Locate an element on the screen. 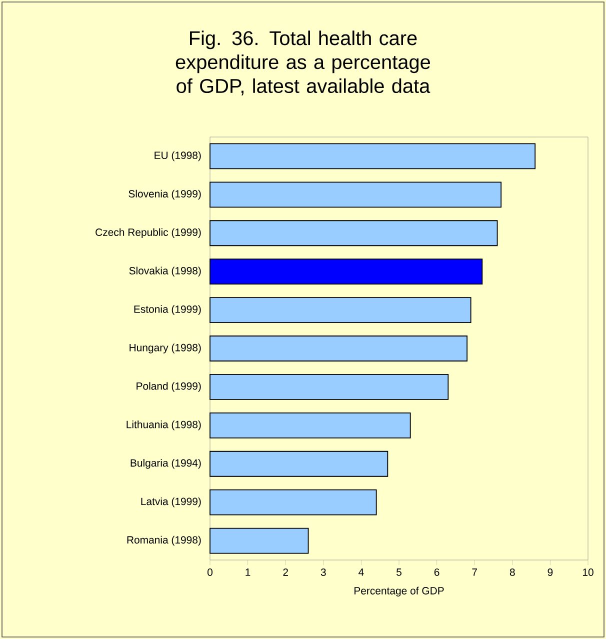 The image size is (606, 639). x-tick-label: 5 is located at coordinates (399, 572).